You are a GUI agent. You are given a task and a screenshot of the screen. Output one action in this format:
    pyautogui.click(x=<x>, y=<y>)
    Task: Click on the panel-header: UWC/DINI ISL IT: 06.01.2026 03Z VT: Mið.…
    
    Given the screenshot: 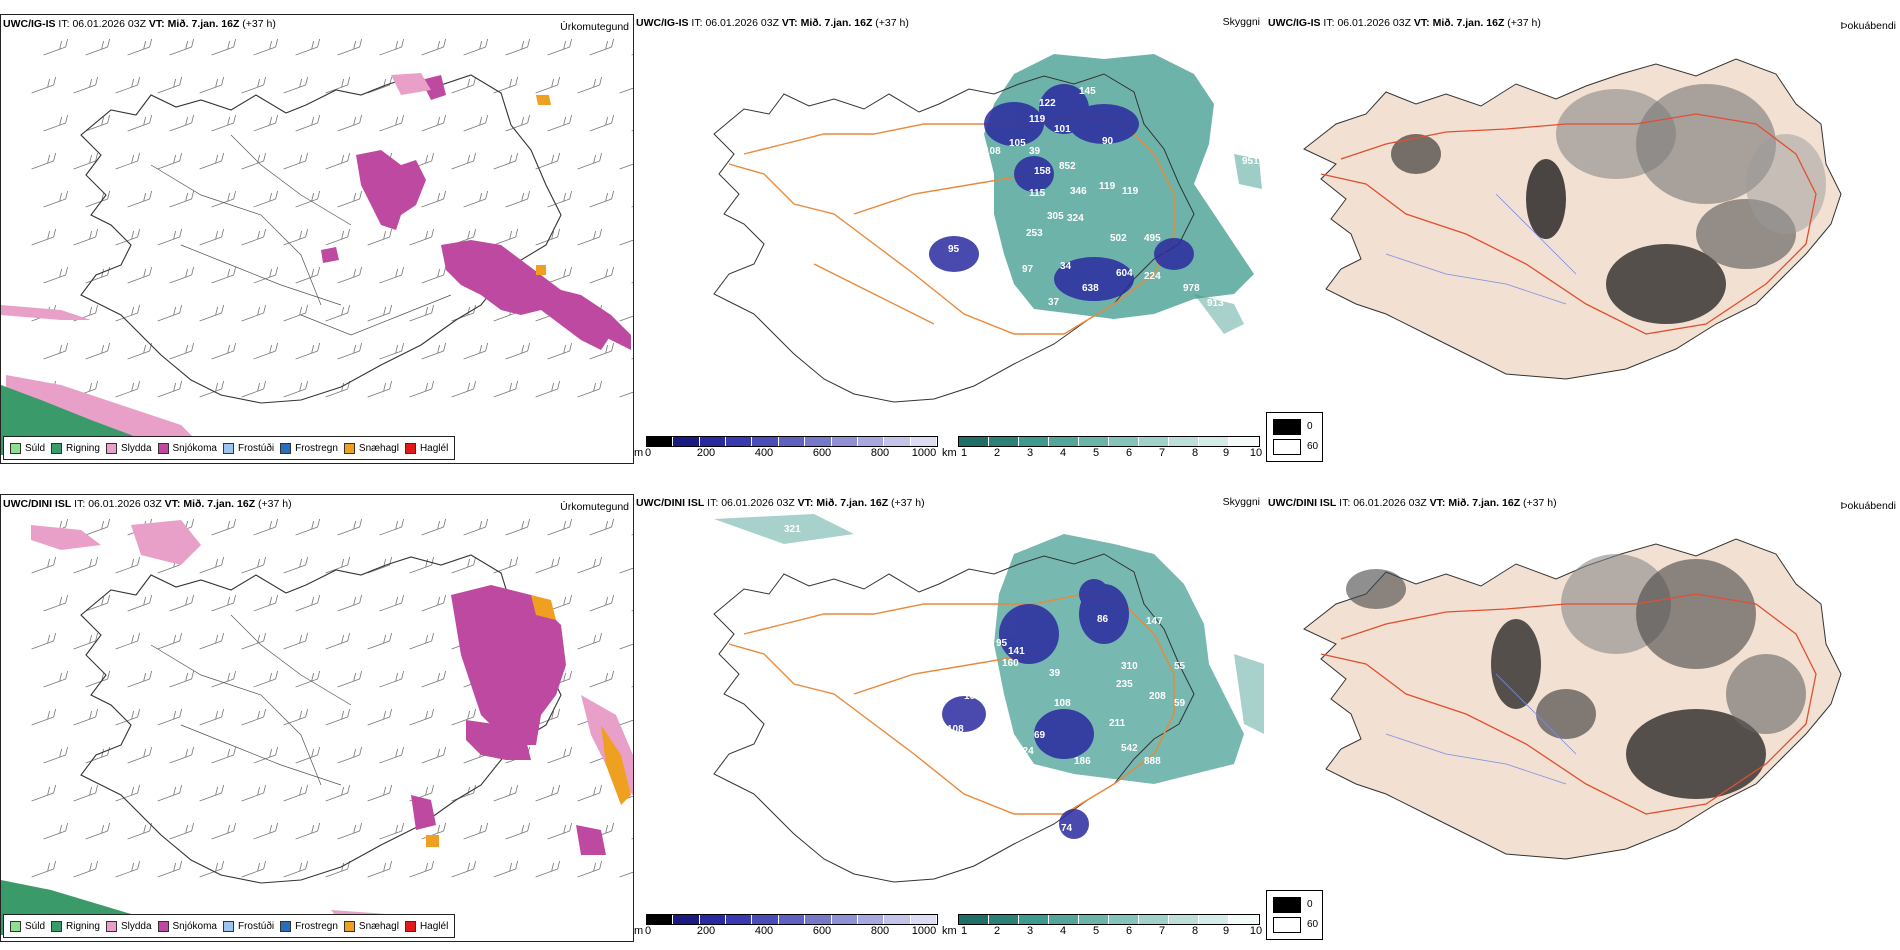 What is the action you would take?
    pyautogui.click(x=147, y=504)
    